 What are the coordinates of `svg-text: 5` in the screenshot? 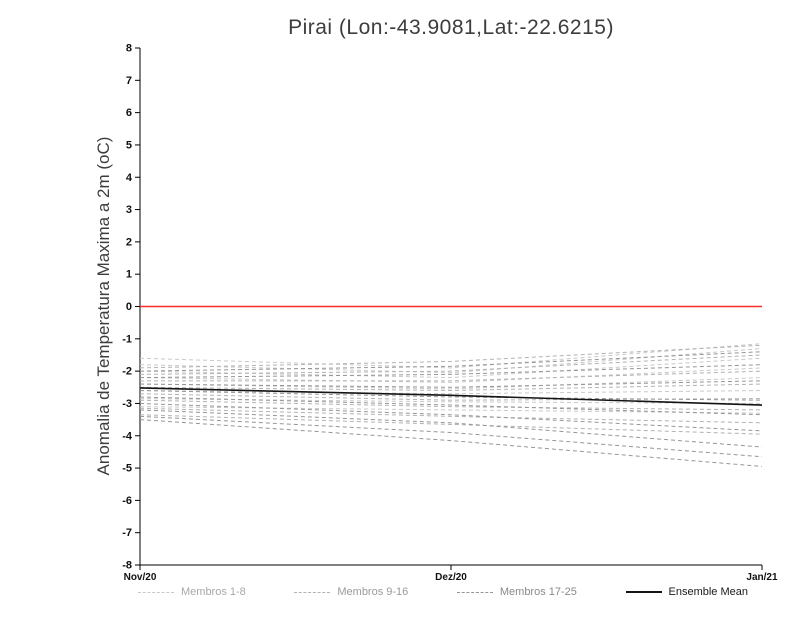 It's located at (129, 145).